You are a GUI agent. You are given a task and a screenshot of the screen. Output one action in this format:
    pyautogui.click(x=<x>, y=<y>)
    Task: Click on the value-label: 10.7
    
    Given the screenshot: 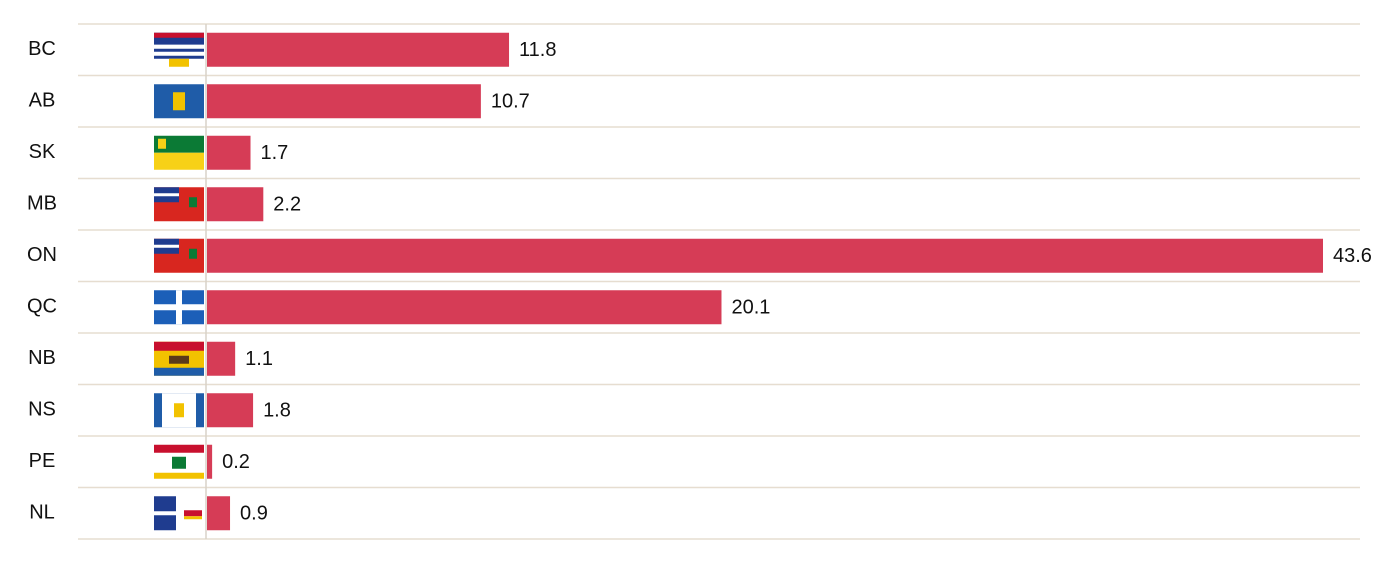 What is the action you would take?
    pyautogui.click(x=510, y=102)
    